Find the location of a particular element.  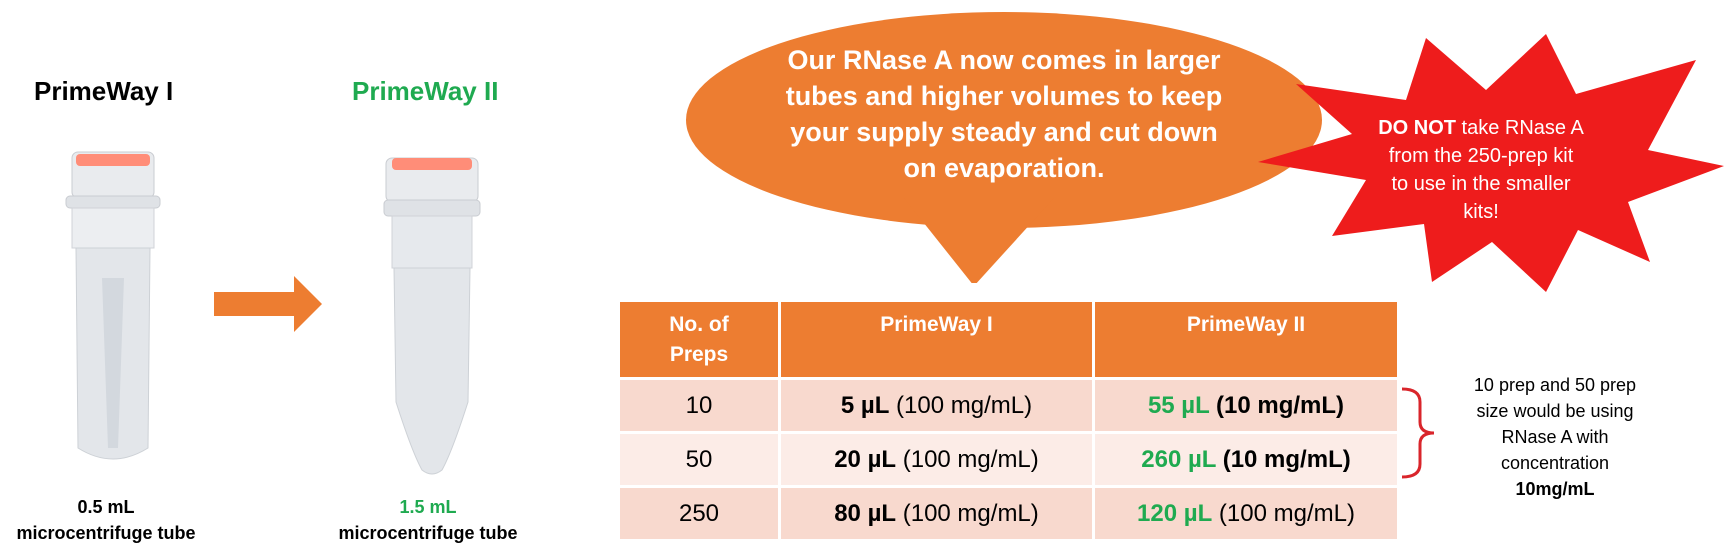

warning-line-1: DO NOT take RNase A is located at coordinates (1481, 128).